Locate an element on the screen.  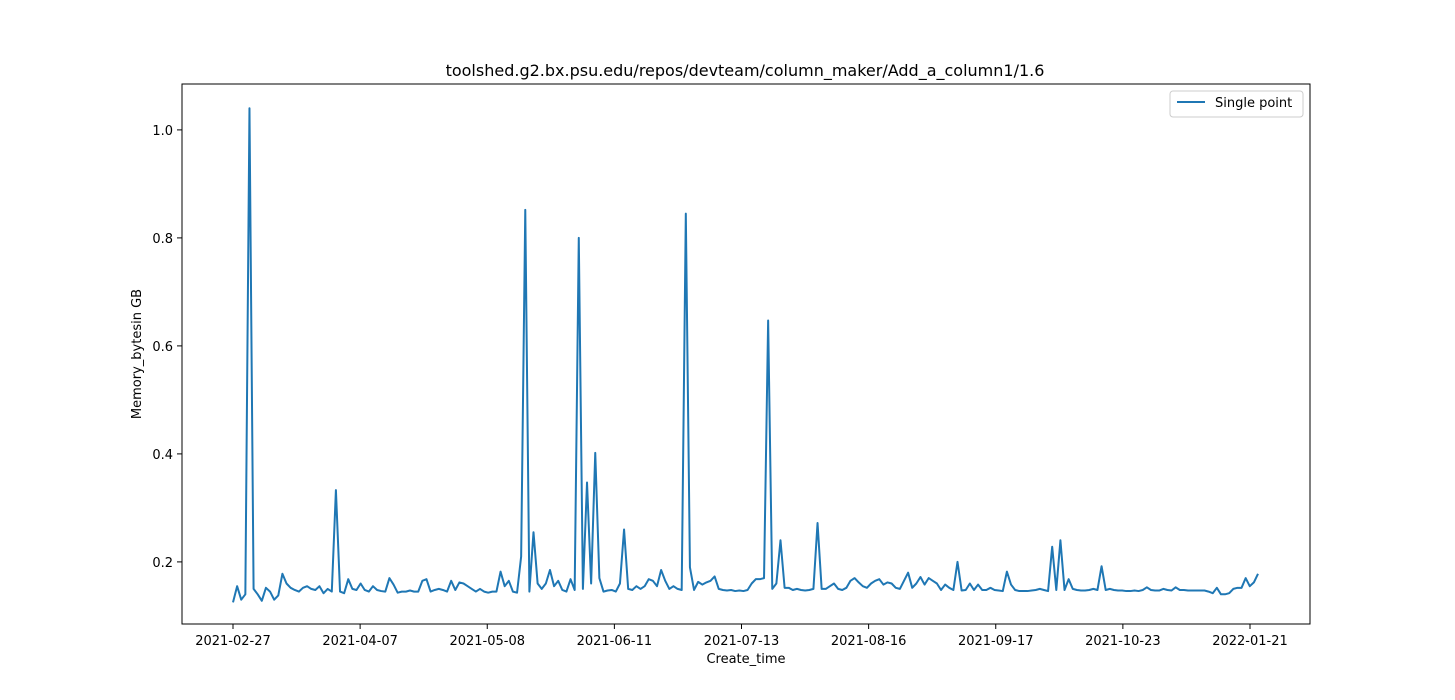
x-axis-label: Create_time is located at coordinates (745, 659).